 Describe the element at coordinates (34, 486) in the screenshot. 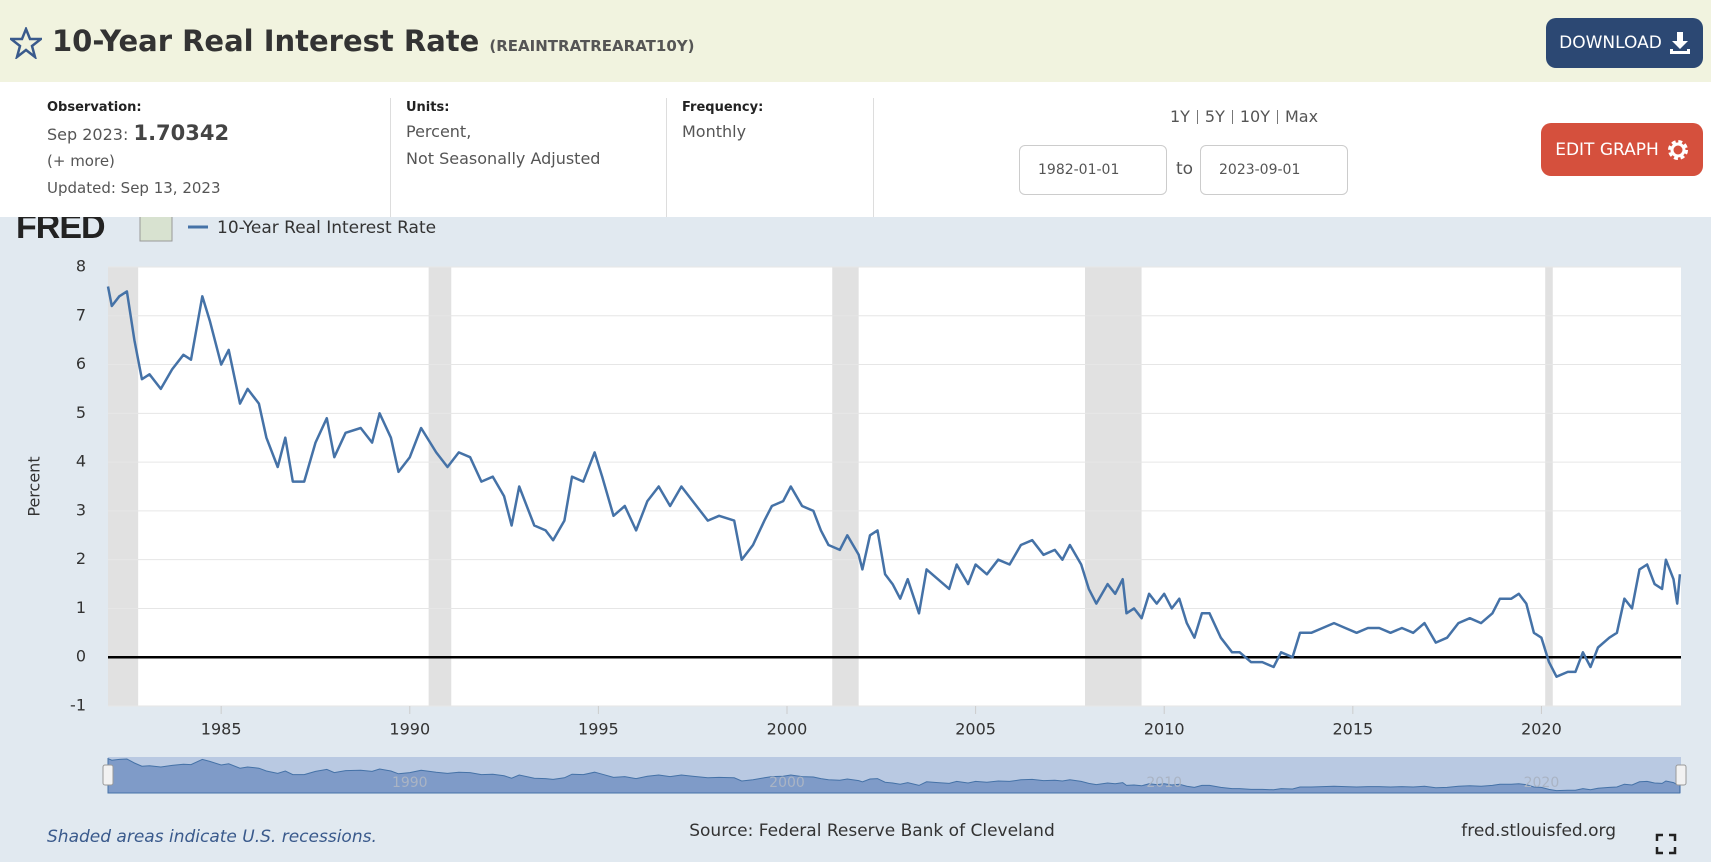

I see `y-axis-label: Percent` at that location.